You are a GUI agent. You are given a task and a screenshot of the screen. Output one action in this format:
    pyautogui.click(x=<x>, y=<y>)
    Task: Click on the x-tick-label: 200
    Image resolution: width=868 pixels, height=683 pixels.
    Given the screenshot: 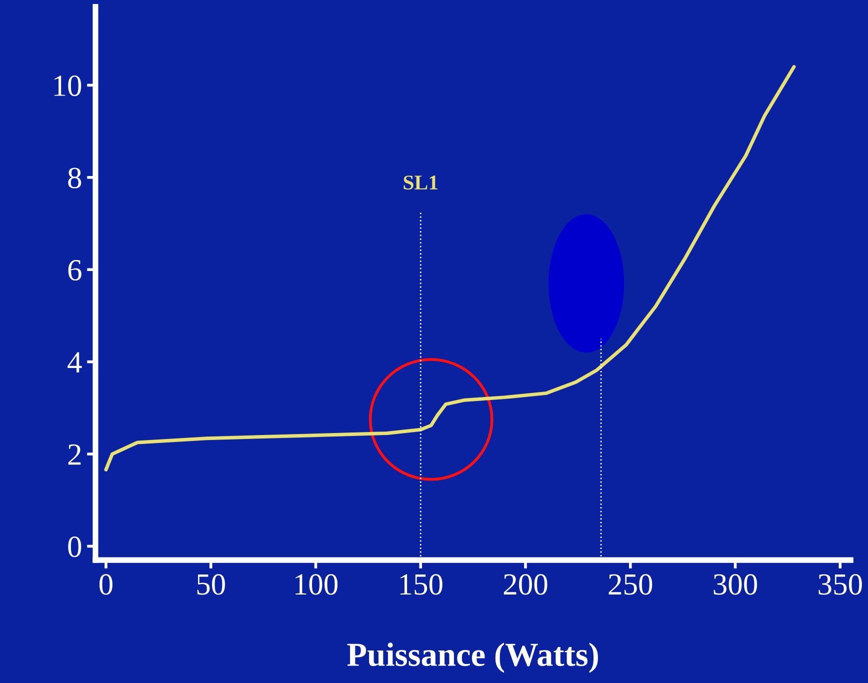 What is the action you would take?
    pyautogui.click(x=526, y=584)
    